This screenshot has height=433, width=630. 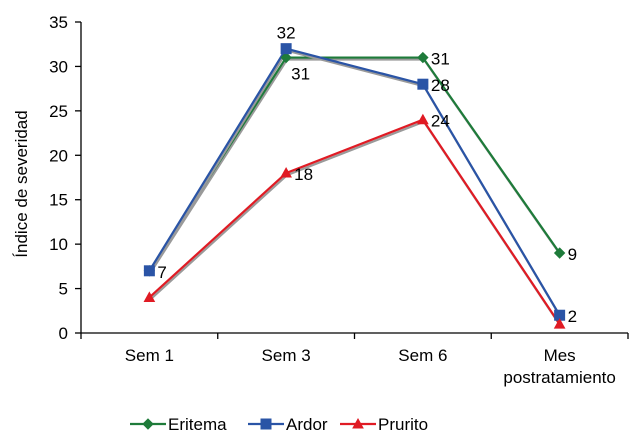 What do you see at coordinates (440, 121) in the screenshot?
I see `data-label: 24` at bounding box center [440, 121].